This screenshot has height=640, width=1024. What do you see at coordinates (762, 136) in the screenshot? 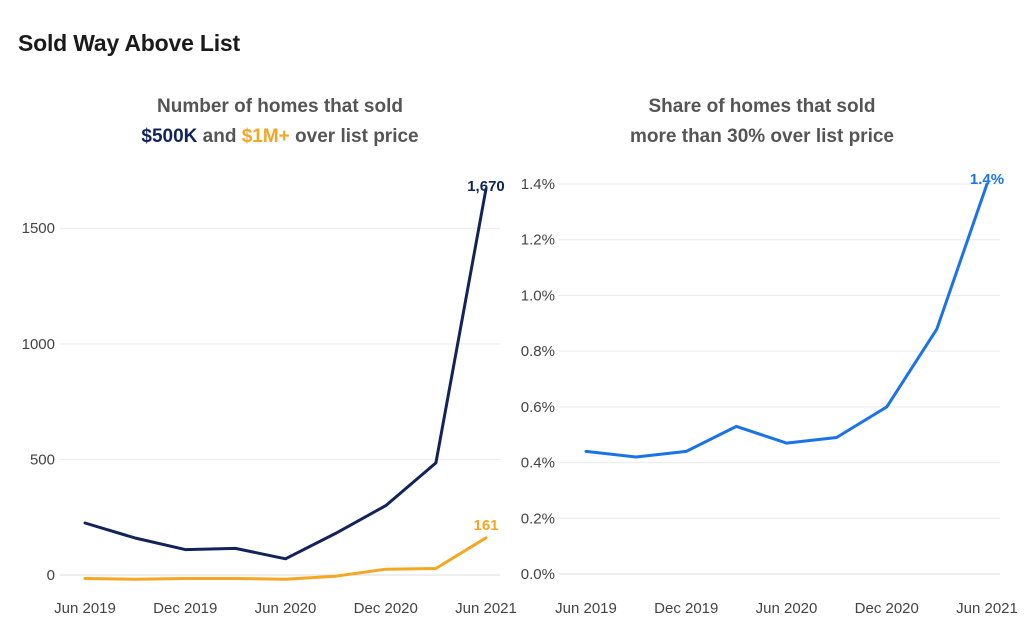
I see `right-chart-title-line2: more than 30% over list price` at bounding box center [762, 136].